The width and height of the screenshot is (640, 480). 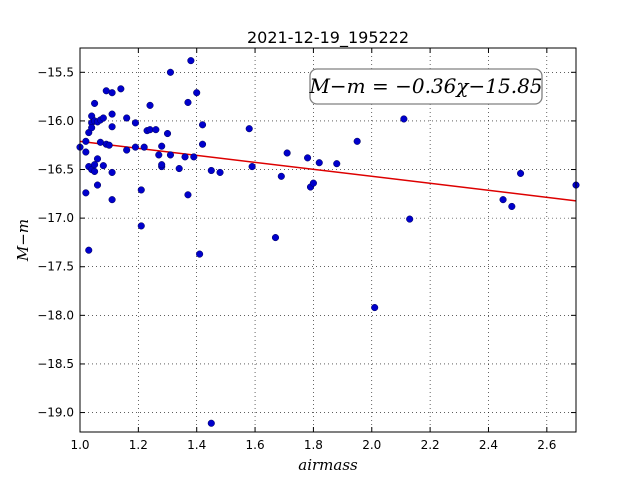 I want to click on x-tick-label: 1.8, so click(x=313, y=445).